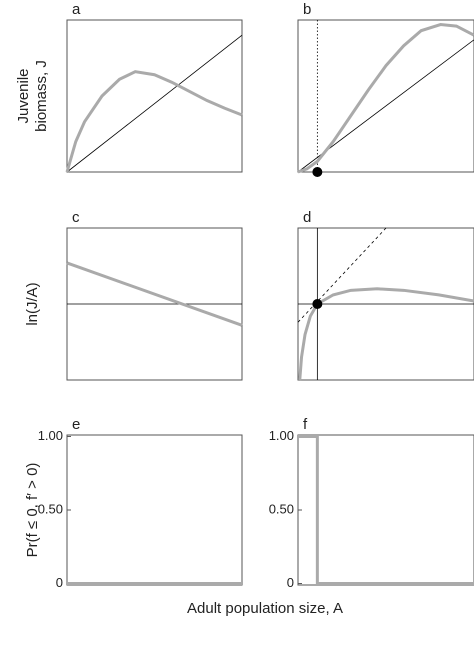 This screenshot has height=651, width=474. Describe the element at coordinates (76, 9) in the screenshot. I see `panel-label: a` at that location.